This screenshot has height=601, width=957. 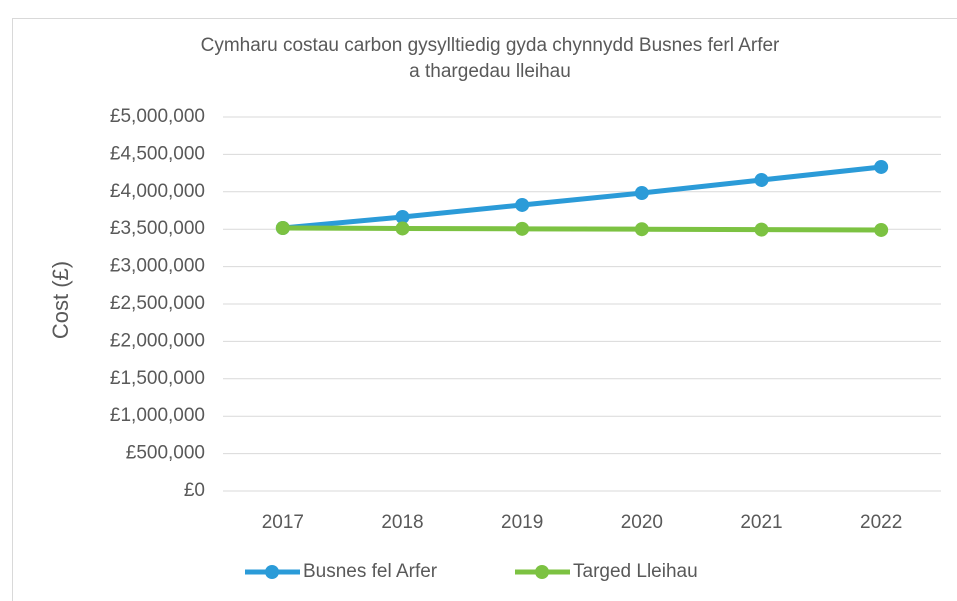 I want to click on y-tick-label: £4,500,000, so click(x=157, y=153).